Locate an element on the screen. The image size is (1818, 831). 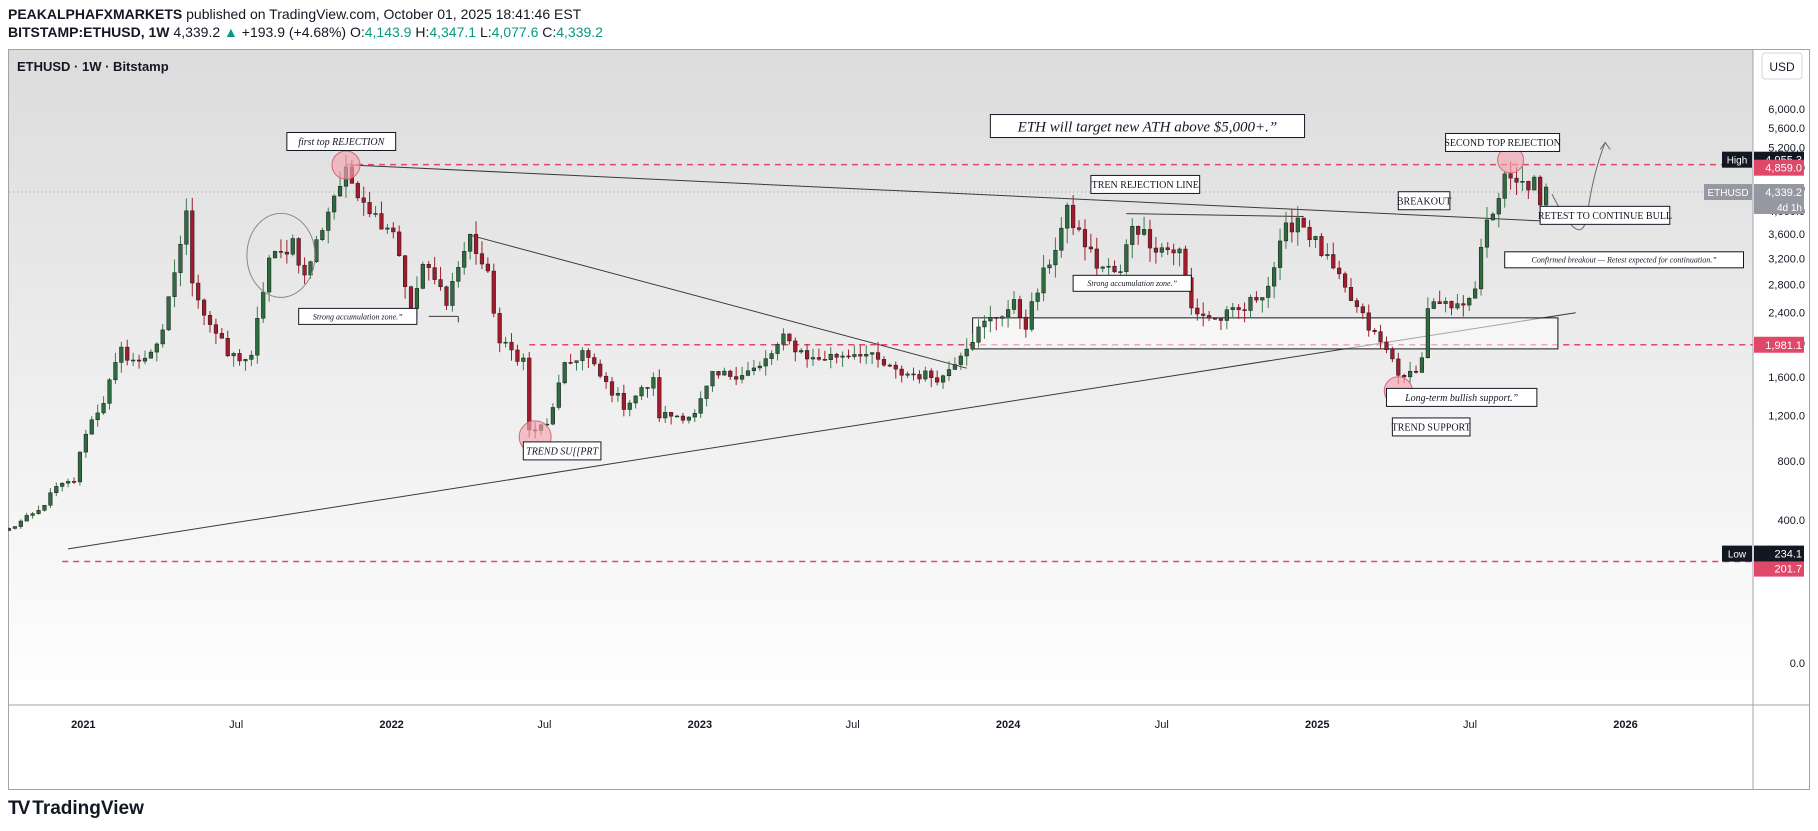
svg-text:ETH will target new ATH above: ETH will target new ATH above $5,000+.” is located at coordinates (1147, 127).